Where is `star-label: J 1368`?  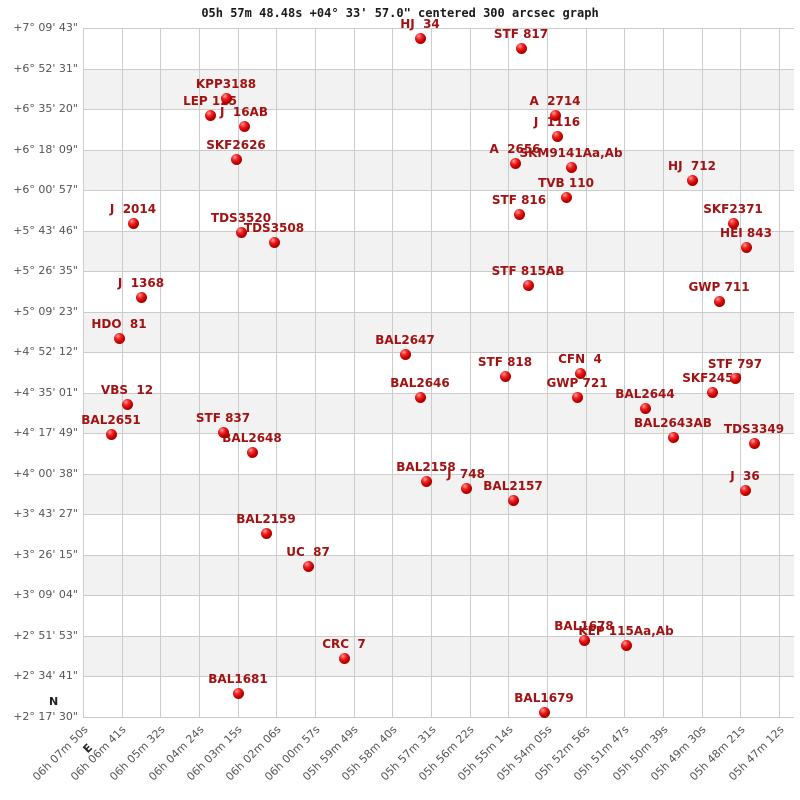
star-label: J 1368 is located at coordinates (141, 283).